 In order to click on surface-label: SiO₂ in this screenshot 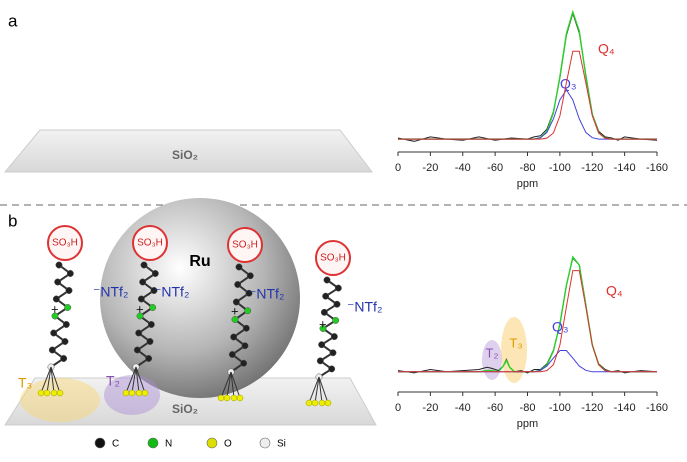, I will do `click(185, 155)`.